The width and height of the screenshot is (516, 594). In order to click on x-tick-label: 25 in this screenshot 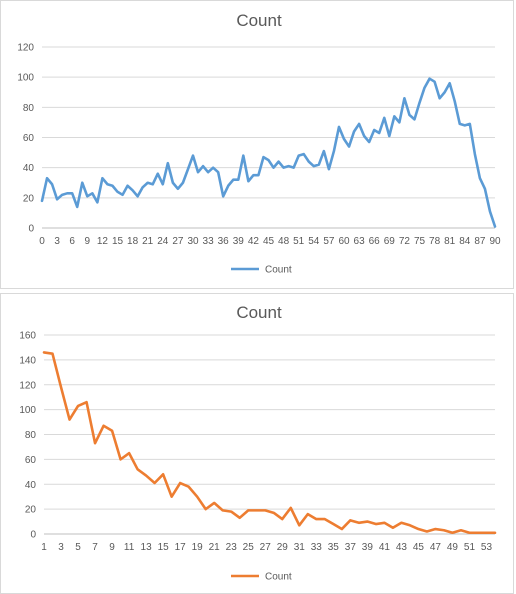, I will do `click(249, 547)`.